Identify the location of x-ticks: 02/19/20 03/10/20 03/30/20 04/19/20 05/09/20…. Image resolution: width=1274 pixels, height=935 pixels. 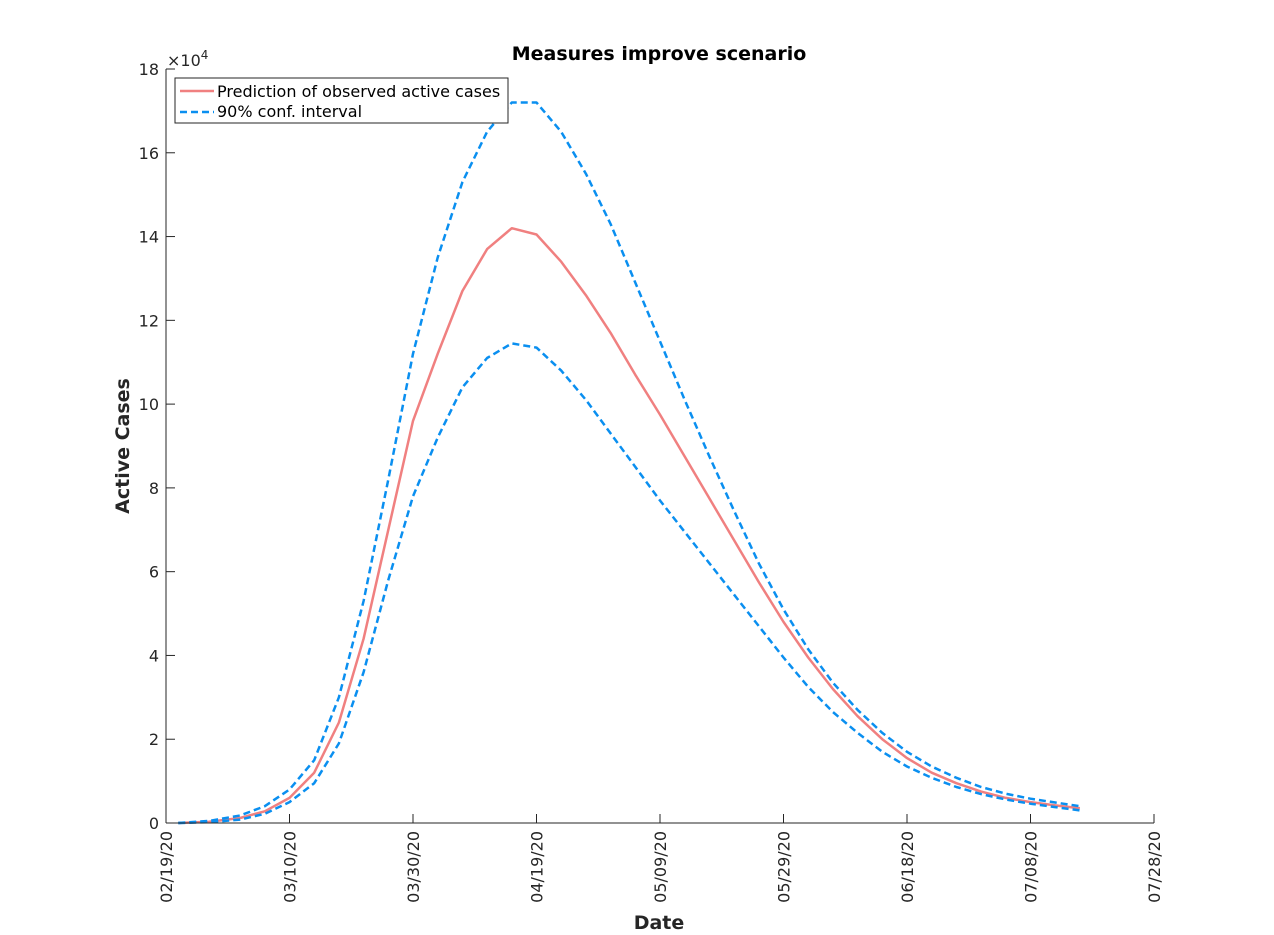
(660, 858).